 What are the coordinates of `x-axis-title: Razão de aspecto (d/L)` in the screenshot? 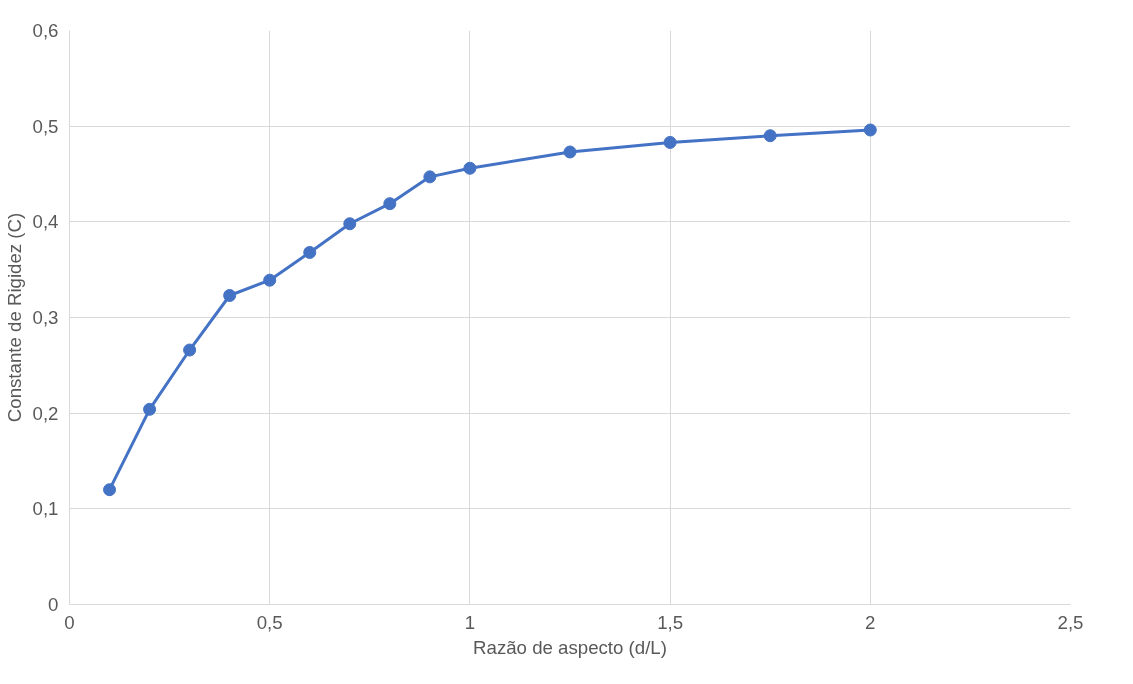 It's located at (570, 647).